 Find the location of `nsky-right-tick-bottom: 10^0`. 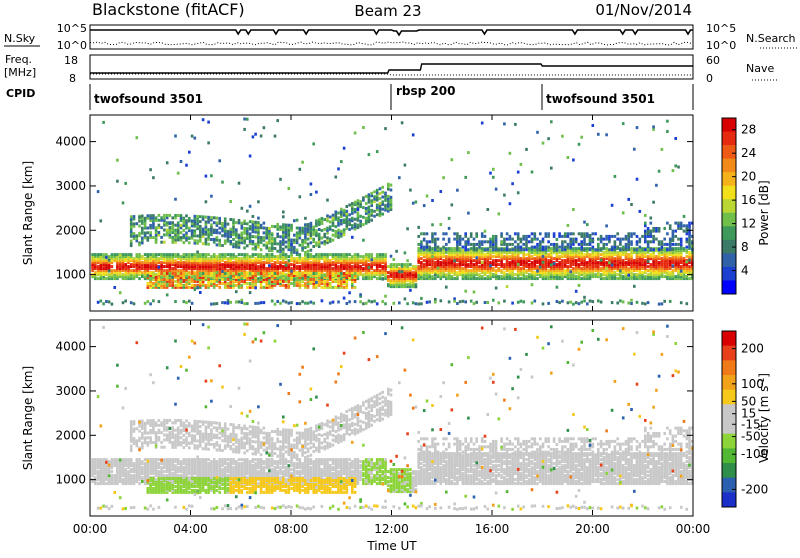

nsky-right-tick-bottom: 10^0 is located at coordinates (721, 45).